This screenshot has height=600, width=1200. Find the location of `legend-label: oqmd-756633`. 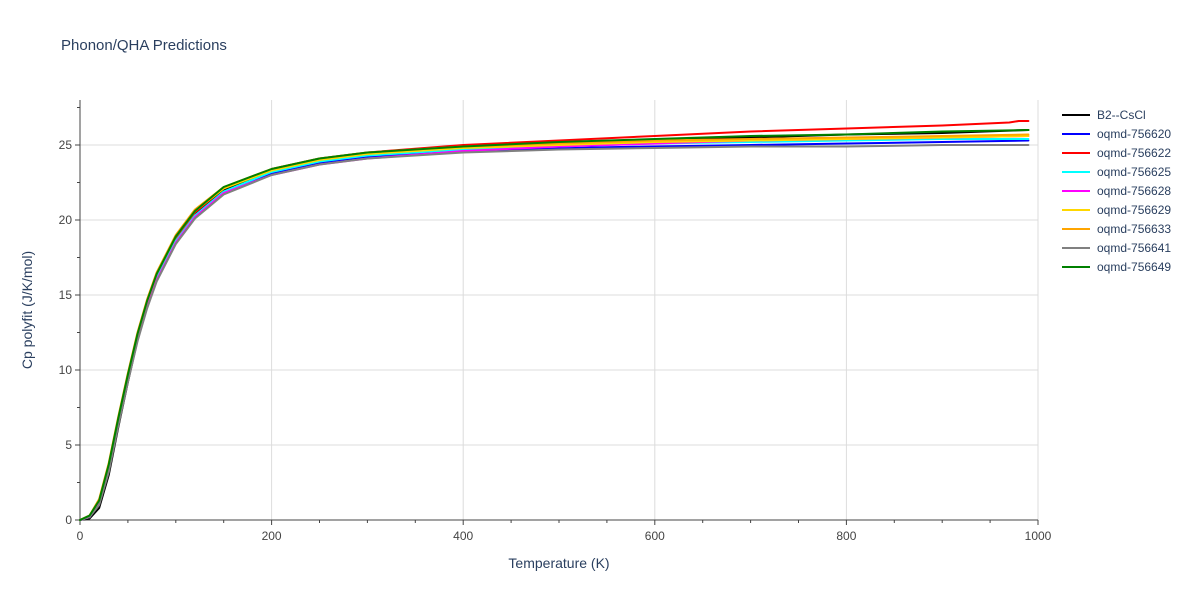

legend-label: oqmd-756633 is located at coordinates (1134, 229).